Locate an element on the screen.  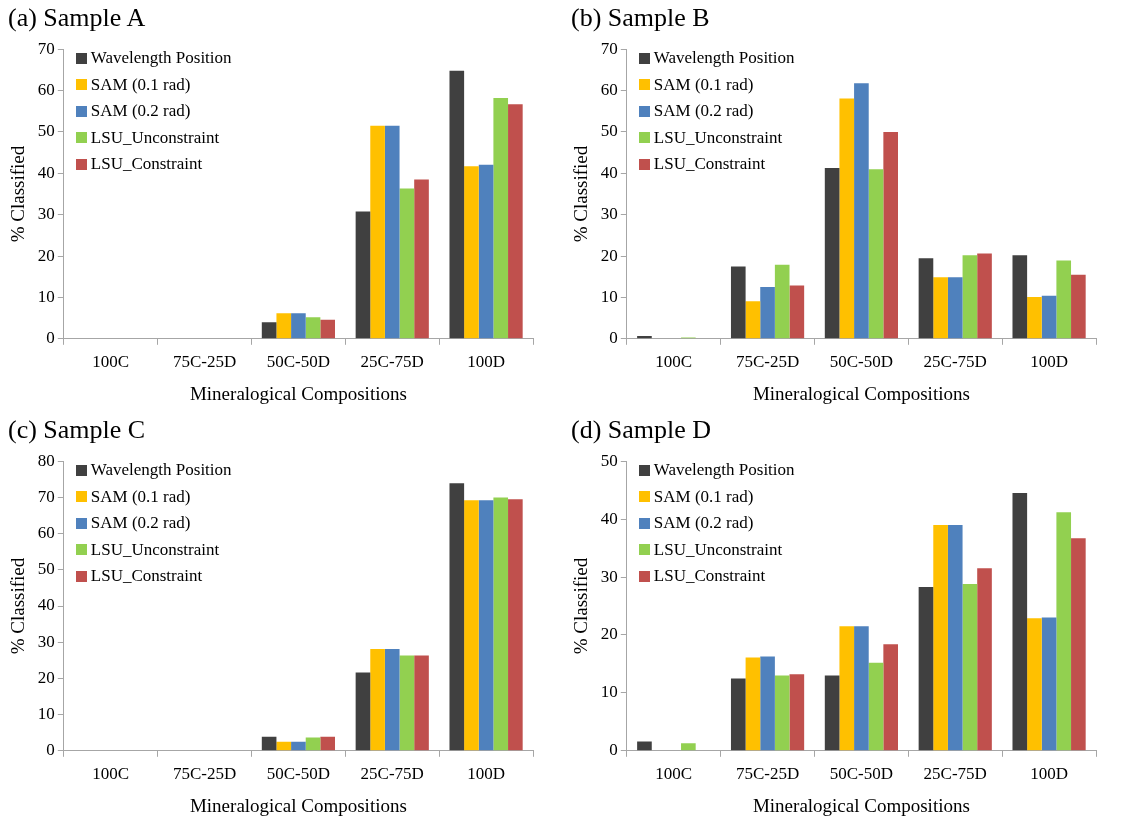
chart-title: (c) Sample C is located at coordinates (77, 430).